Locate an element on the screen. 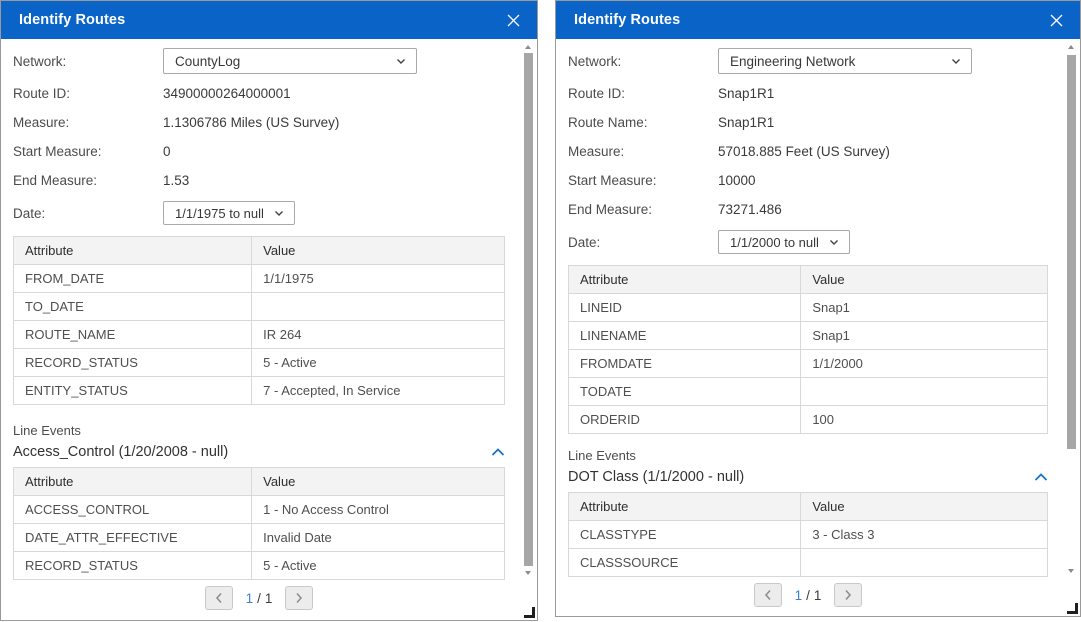  field-route-name: Route Name: Snap1R1 is located at coordinates (808, 122).